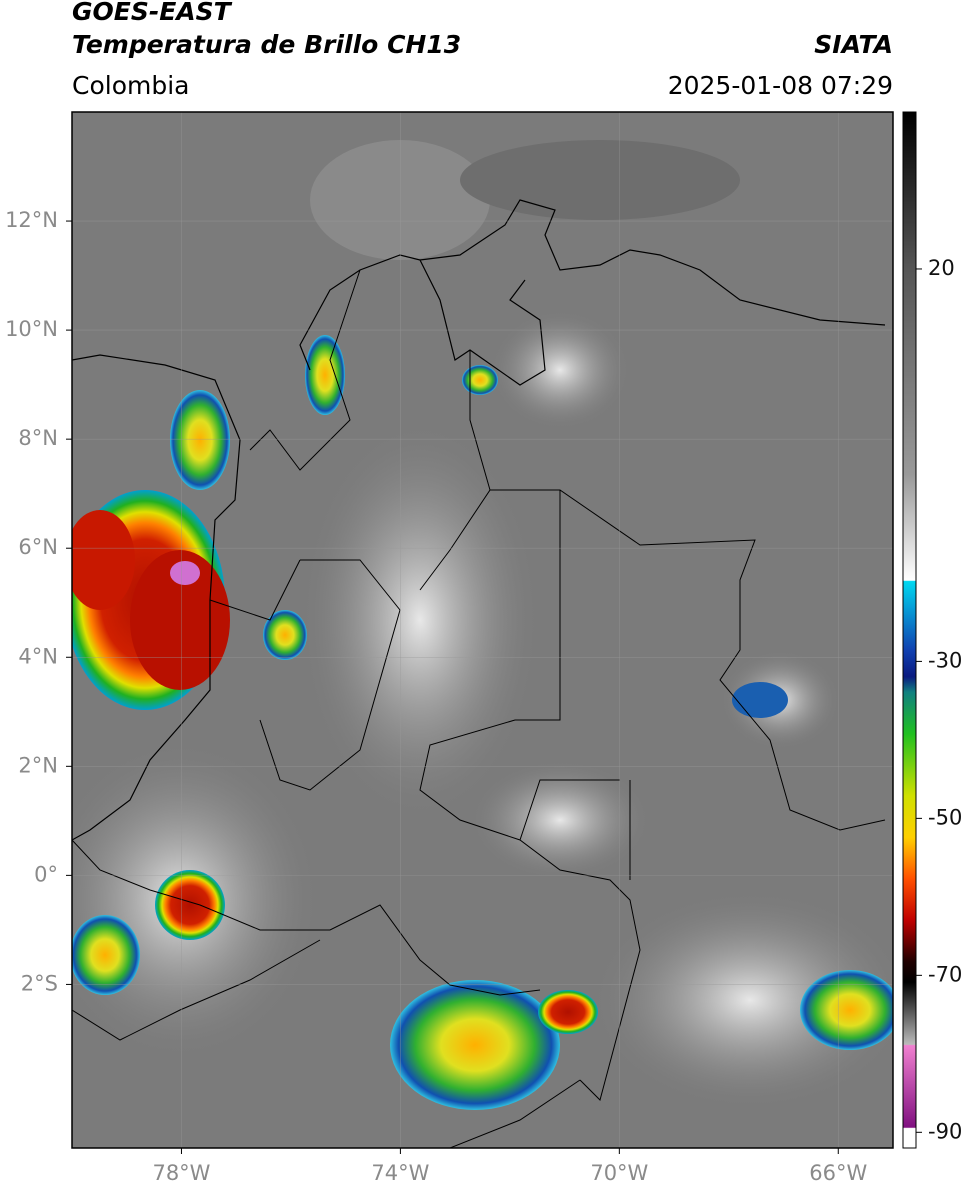  Describe the element at coordinates (619, 1173) in the screenshot. I see `x-tick-label: 70°W` at that location.